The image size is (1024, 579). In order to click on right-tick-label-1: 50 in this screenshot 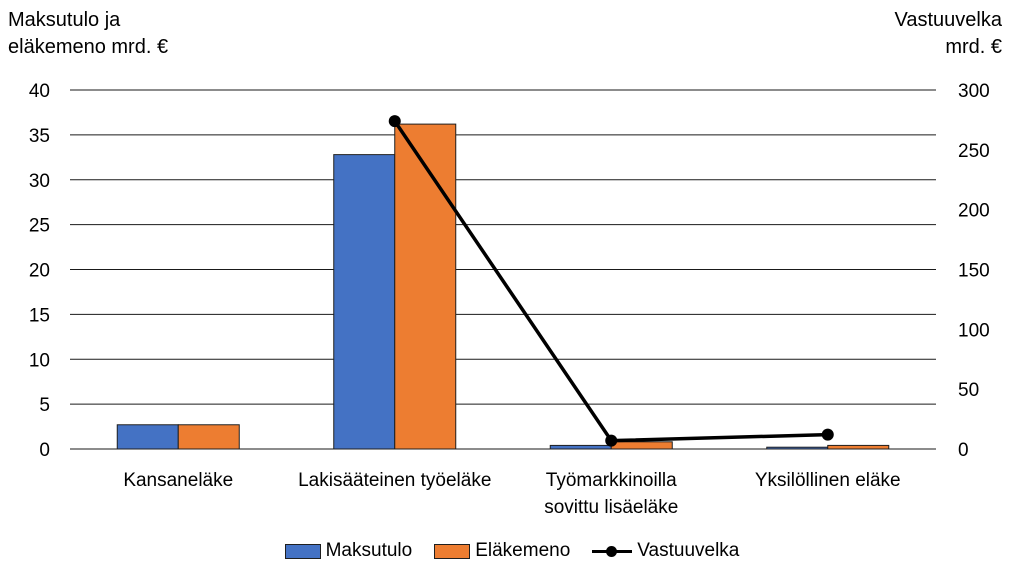, I will do `click(968, 390)`.